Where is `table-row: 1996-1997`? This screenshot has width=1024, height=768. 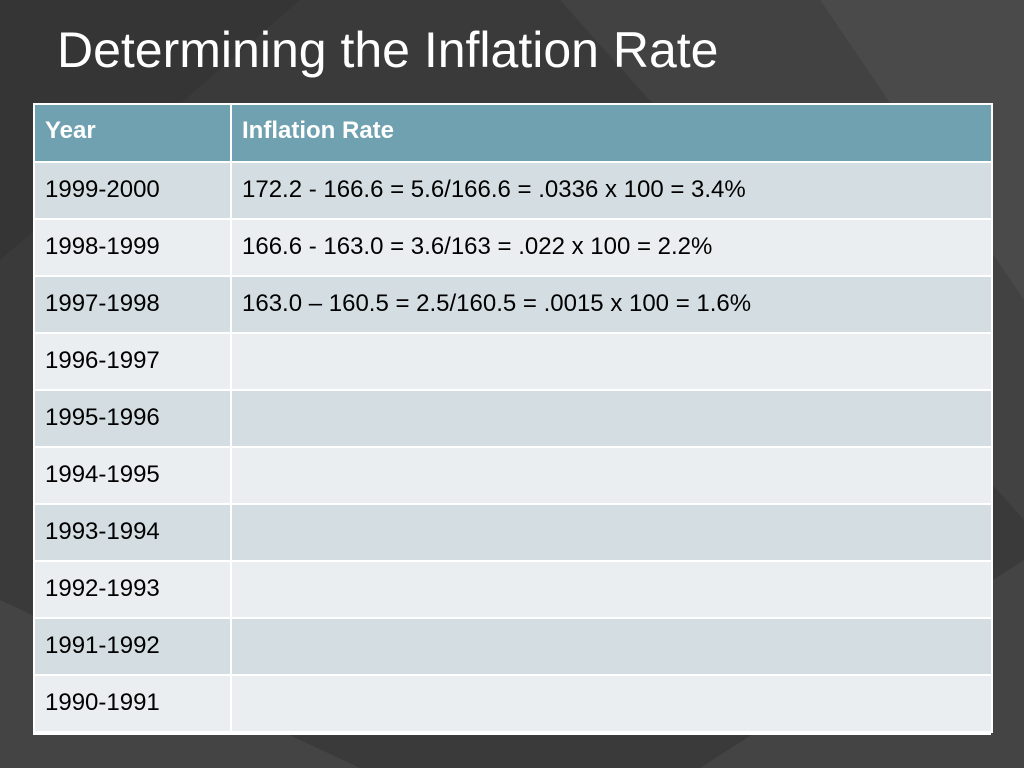
table-row: 1996-1997 is located at coordinates (513, 361).